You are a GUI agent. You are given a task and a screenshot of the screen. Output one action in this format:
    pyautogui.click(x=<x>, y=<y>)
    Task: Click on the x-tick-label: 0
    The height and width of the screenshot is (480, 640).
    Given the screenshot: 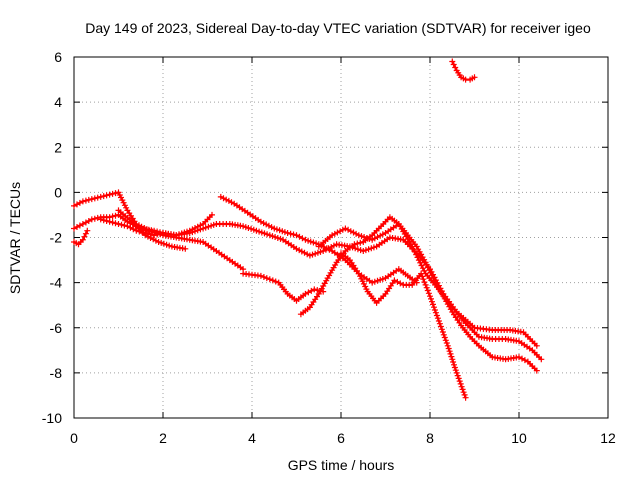 What is the action you would take?
    pyautogui.click(x=74, y=438)
    